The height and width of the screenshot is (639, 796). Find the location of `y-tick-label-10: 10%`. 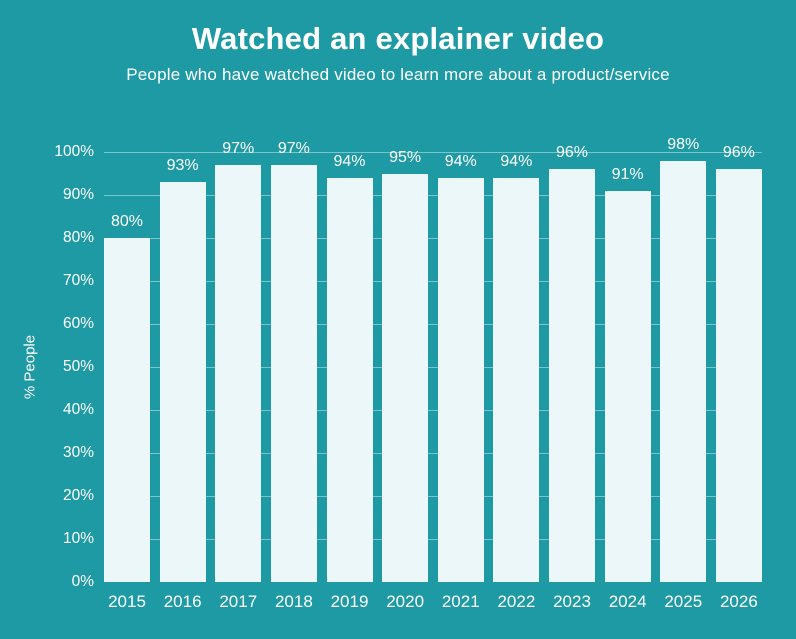

y-tick-label-10: 10% is located at coordinates (78, 538).